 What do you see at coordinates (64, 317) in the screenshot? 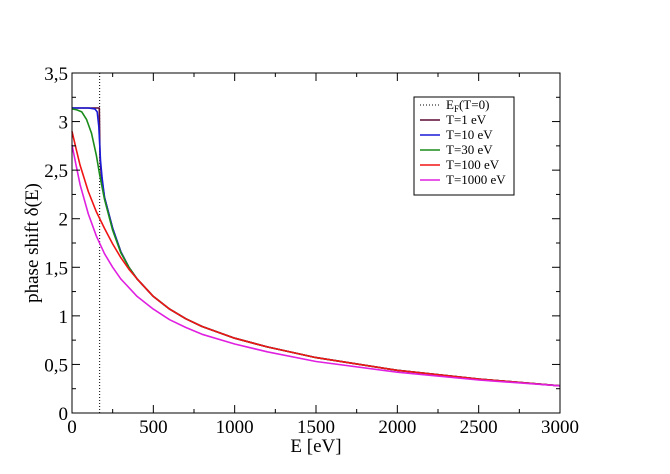
I see `y-tick-label: 1` at bounding box center [64, 317].